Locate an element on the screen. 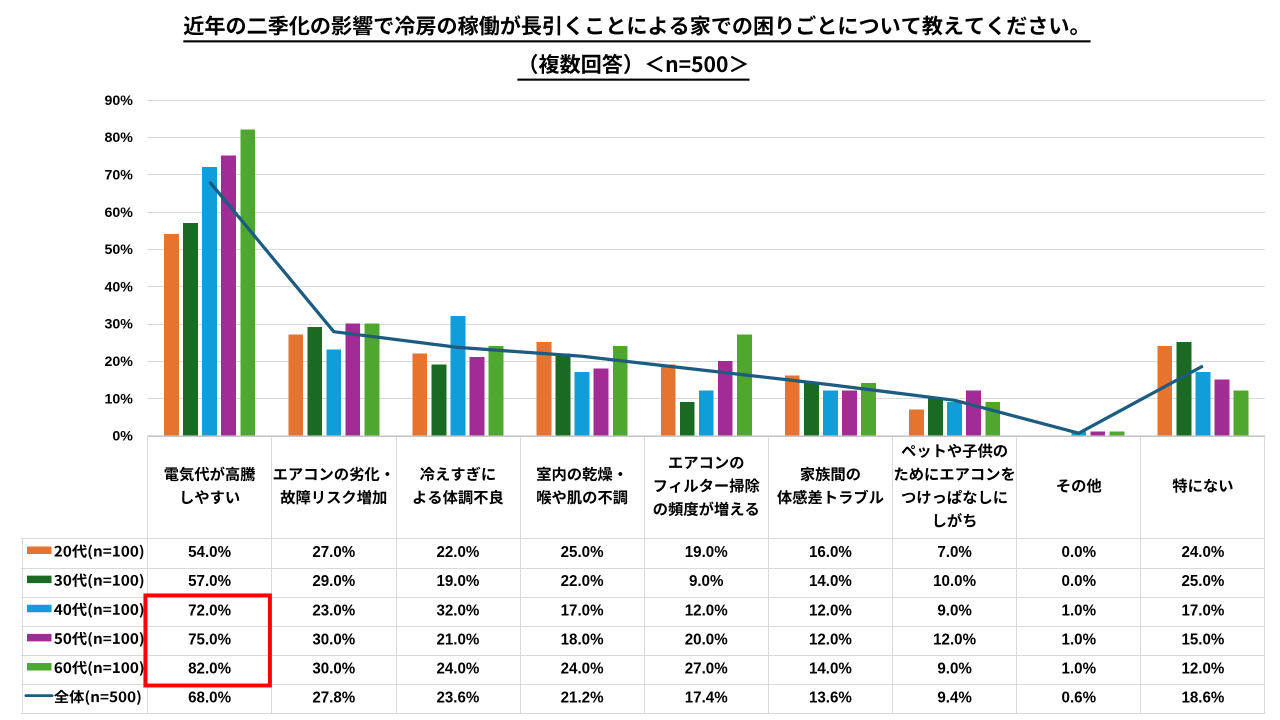  svg-text: 75.0% is located at coordinates (209, 639).